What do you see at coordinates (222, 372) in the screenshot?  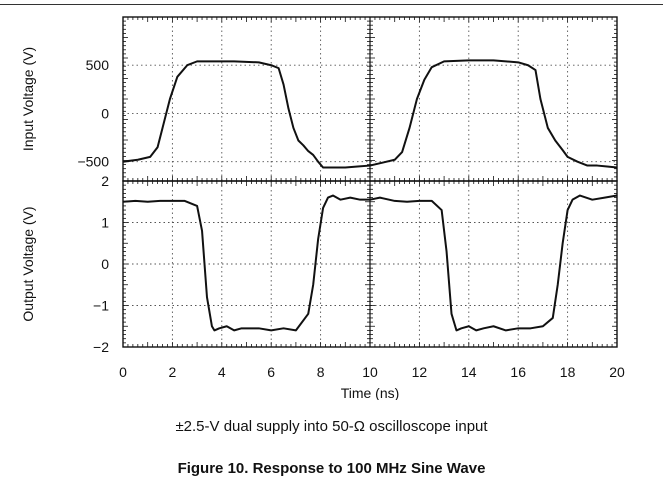 I see `x-tick-label: 4` at bounding box center [222, 372].